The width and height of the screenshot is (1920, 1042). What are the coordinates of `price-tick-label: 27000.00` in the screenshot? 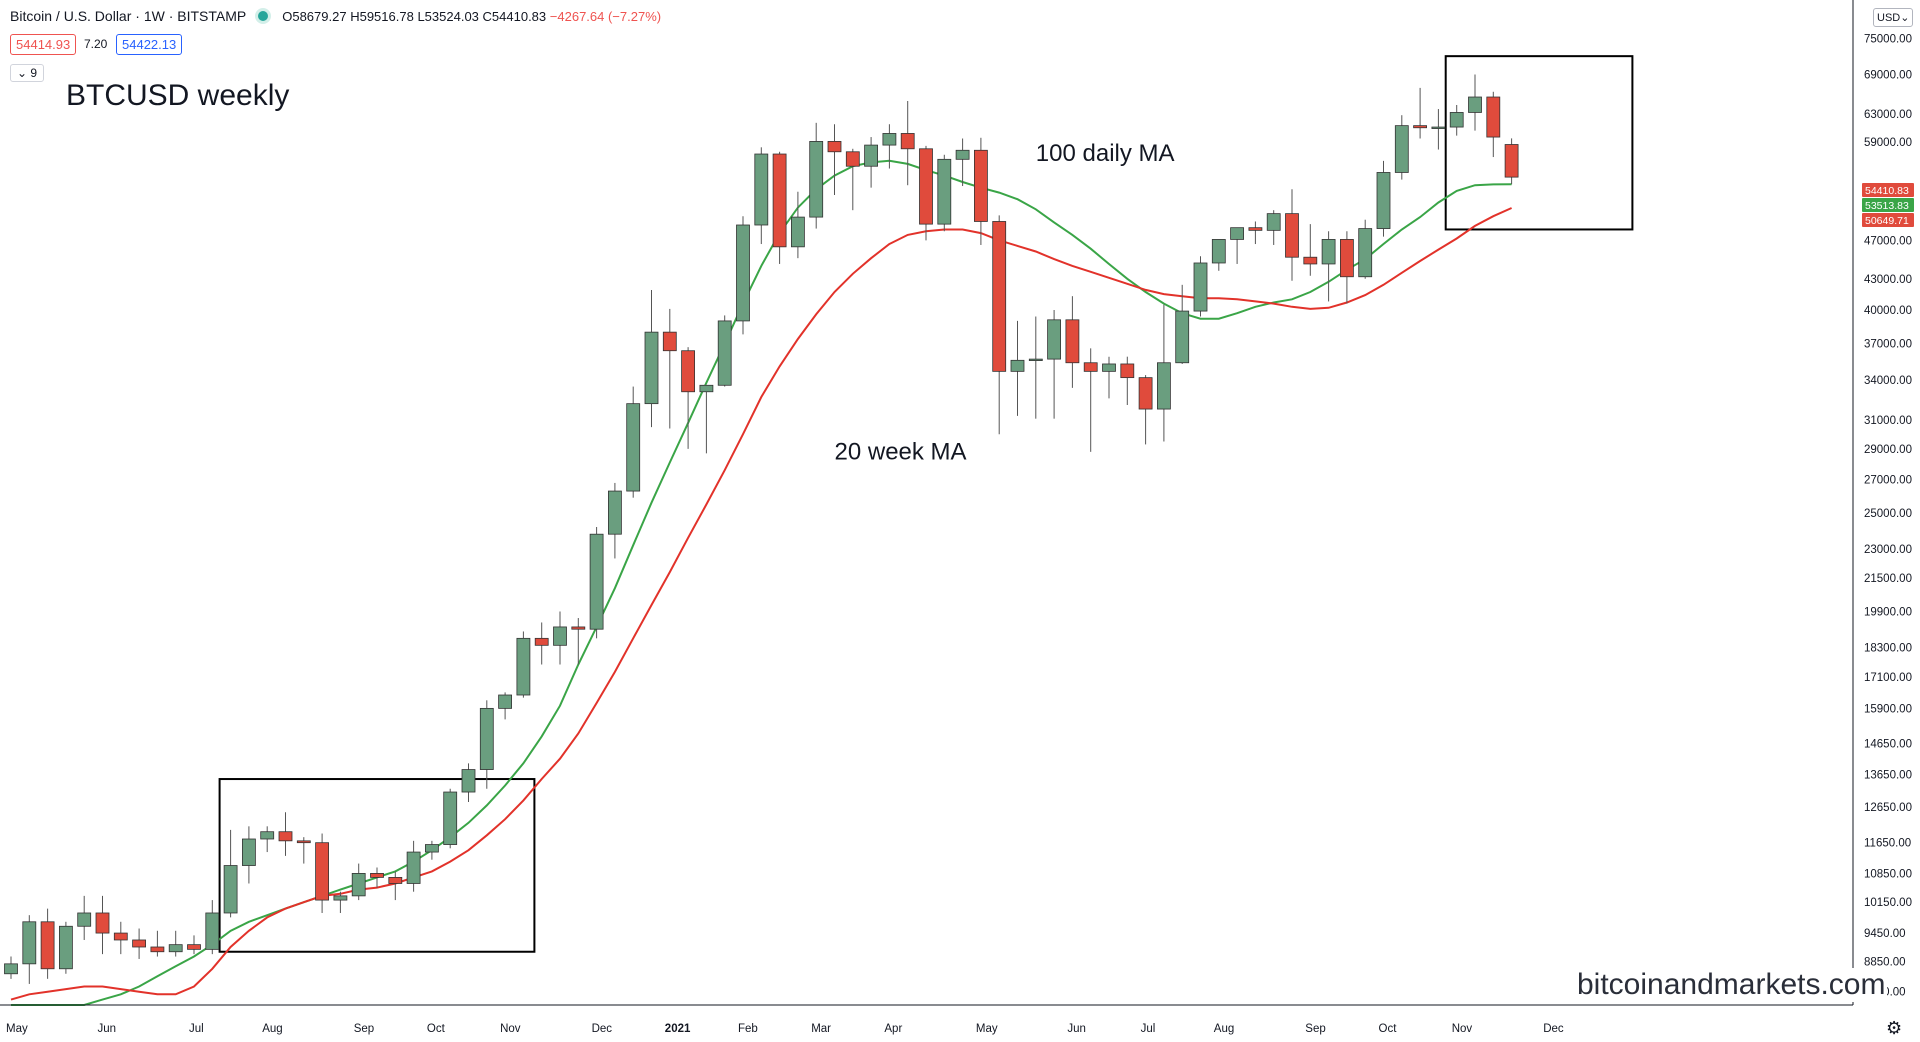 It's located at (1888, 481).